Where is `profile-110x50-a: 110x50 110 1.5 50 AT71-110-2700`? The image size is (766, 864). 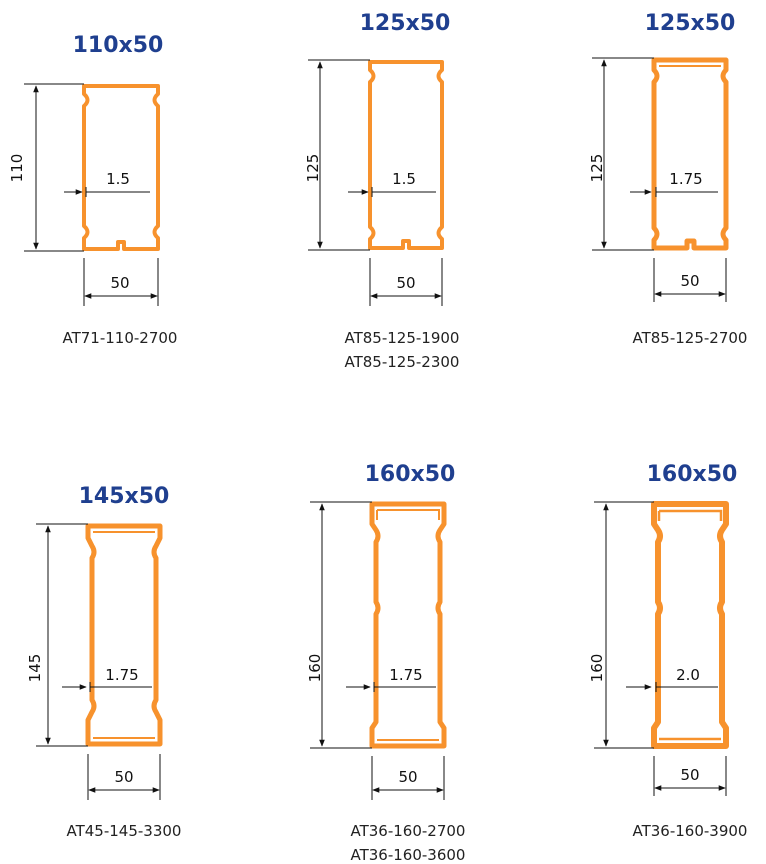
profile-110x50-a: 110x50 110 1.5 50 AT71-110-2700 is located at coordinates (92, 190).